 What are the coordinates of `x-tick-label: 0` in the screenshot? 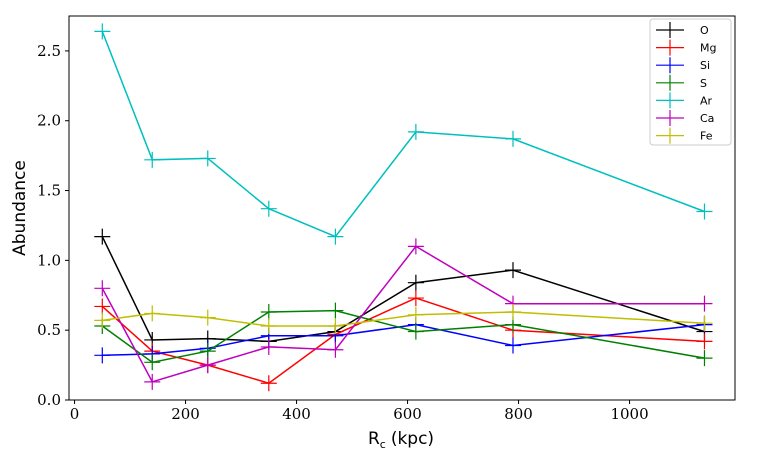 It's located at (75, 414).